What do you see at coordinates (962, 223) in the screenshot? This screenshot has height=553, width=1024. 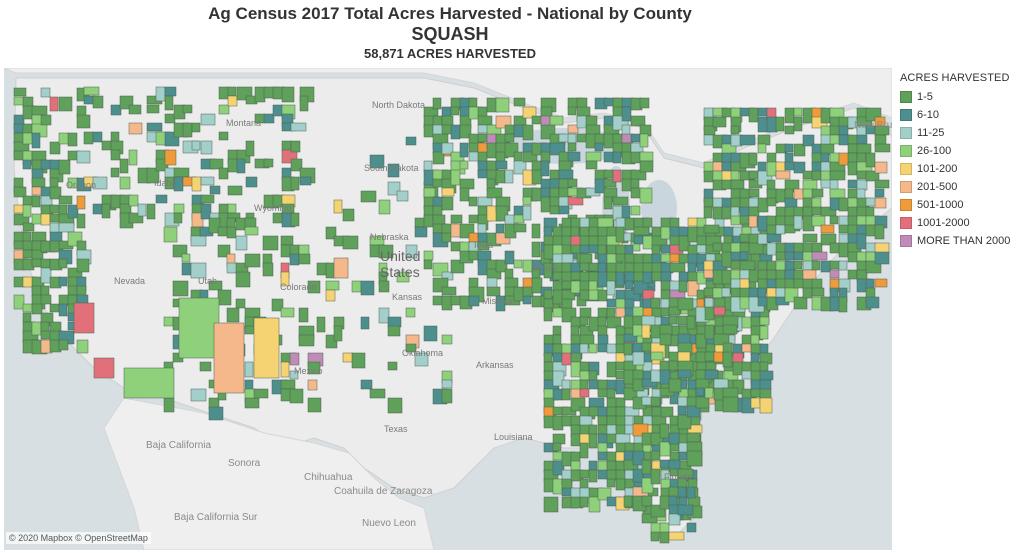 I see `legend-item: 1001-2000` at bounding box center [962, 223].